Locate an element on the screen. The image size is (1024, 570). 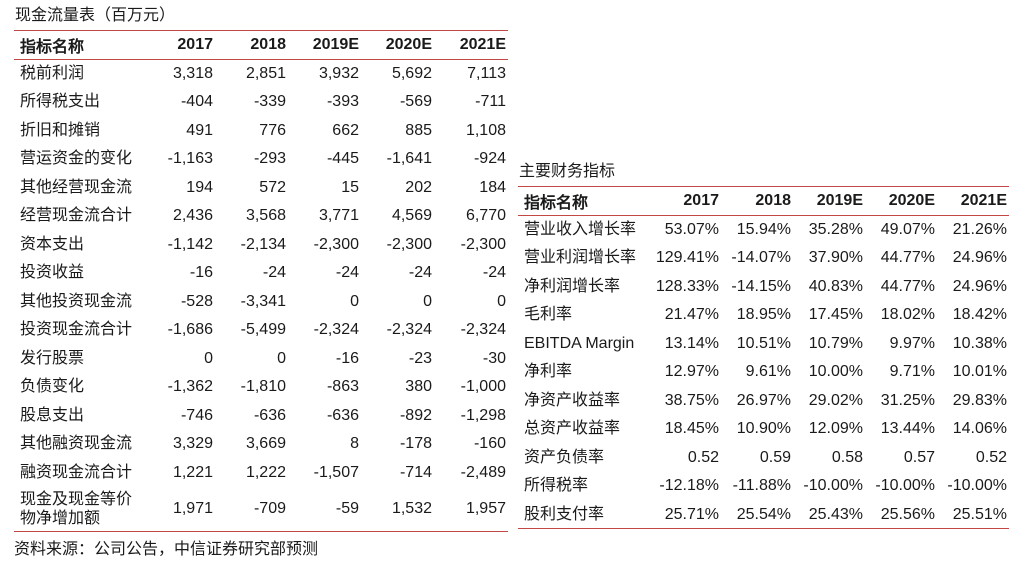
row-label: 所得税率 is located at coordinates (556, 486).